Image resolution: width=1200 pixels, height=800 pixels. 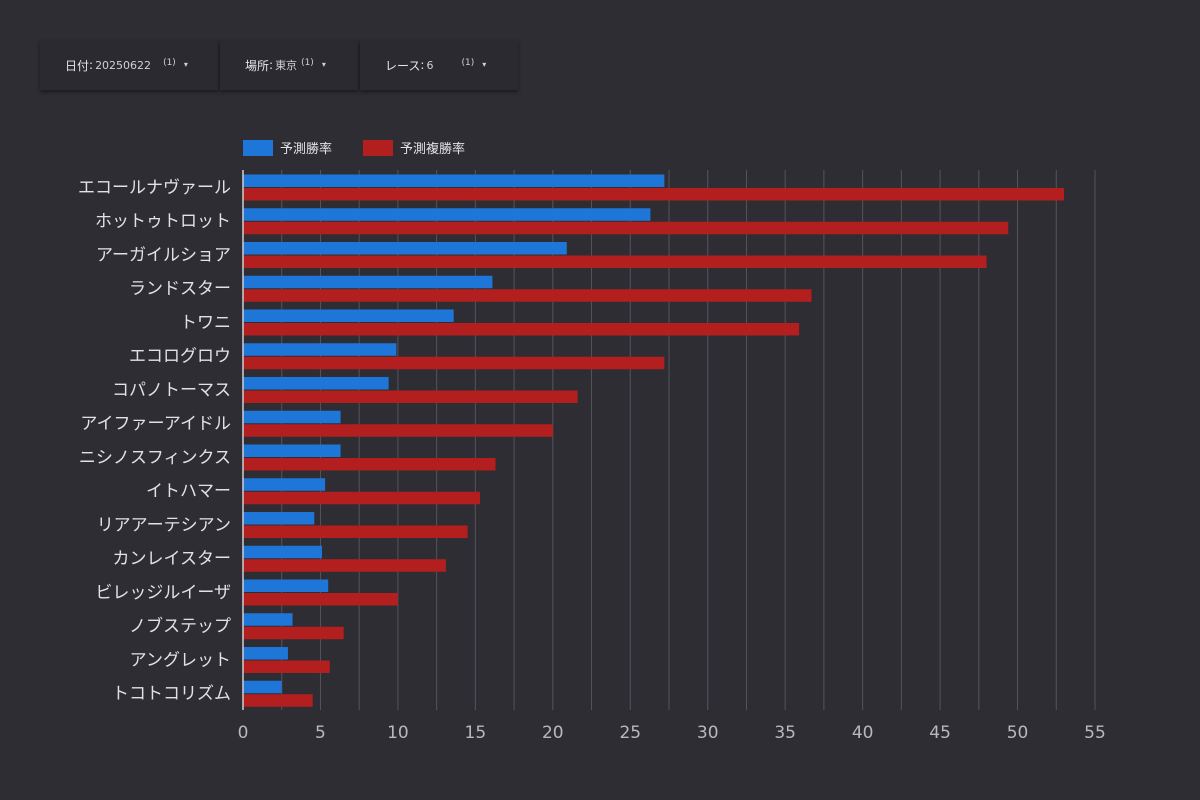 What do you see at coordinates (163, 593) in the screenshot?
I see `category-label: ビレッジルイーザ` at bounding box center [163, 593].